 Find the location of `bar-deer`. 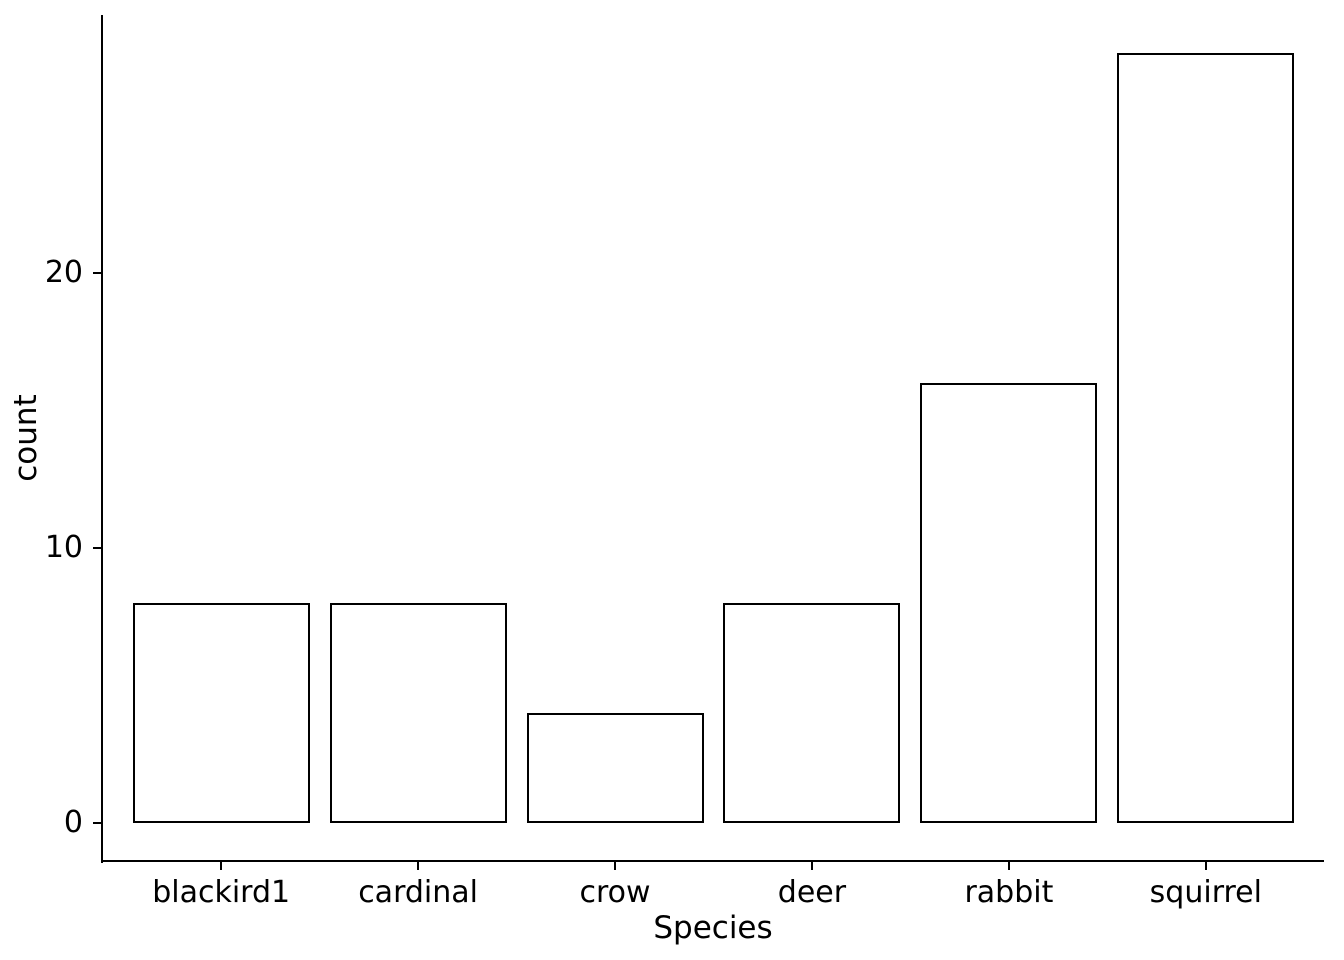

bar-deer is located at coordinates (811, 712).